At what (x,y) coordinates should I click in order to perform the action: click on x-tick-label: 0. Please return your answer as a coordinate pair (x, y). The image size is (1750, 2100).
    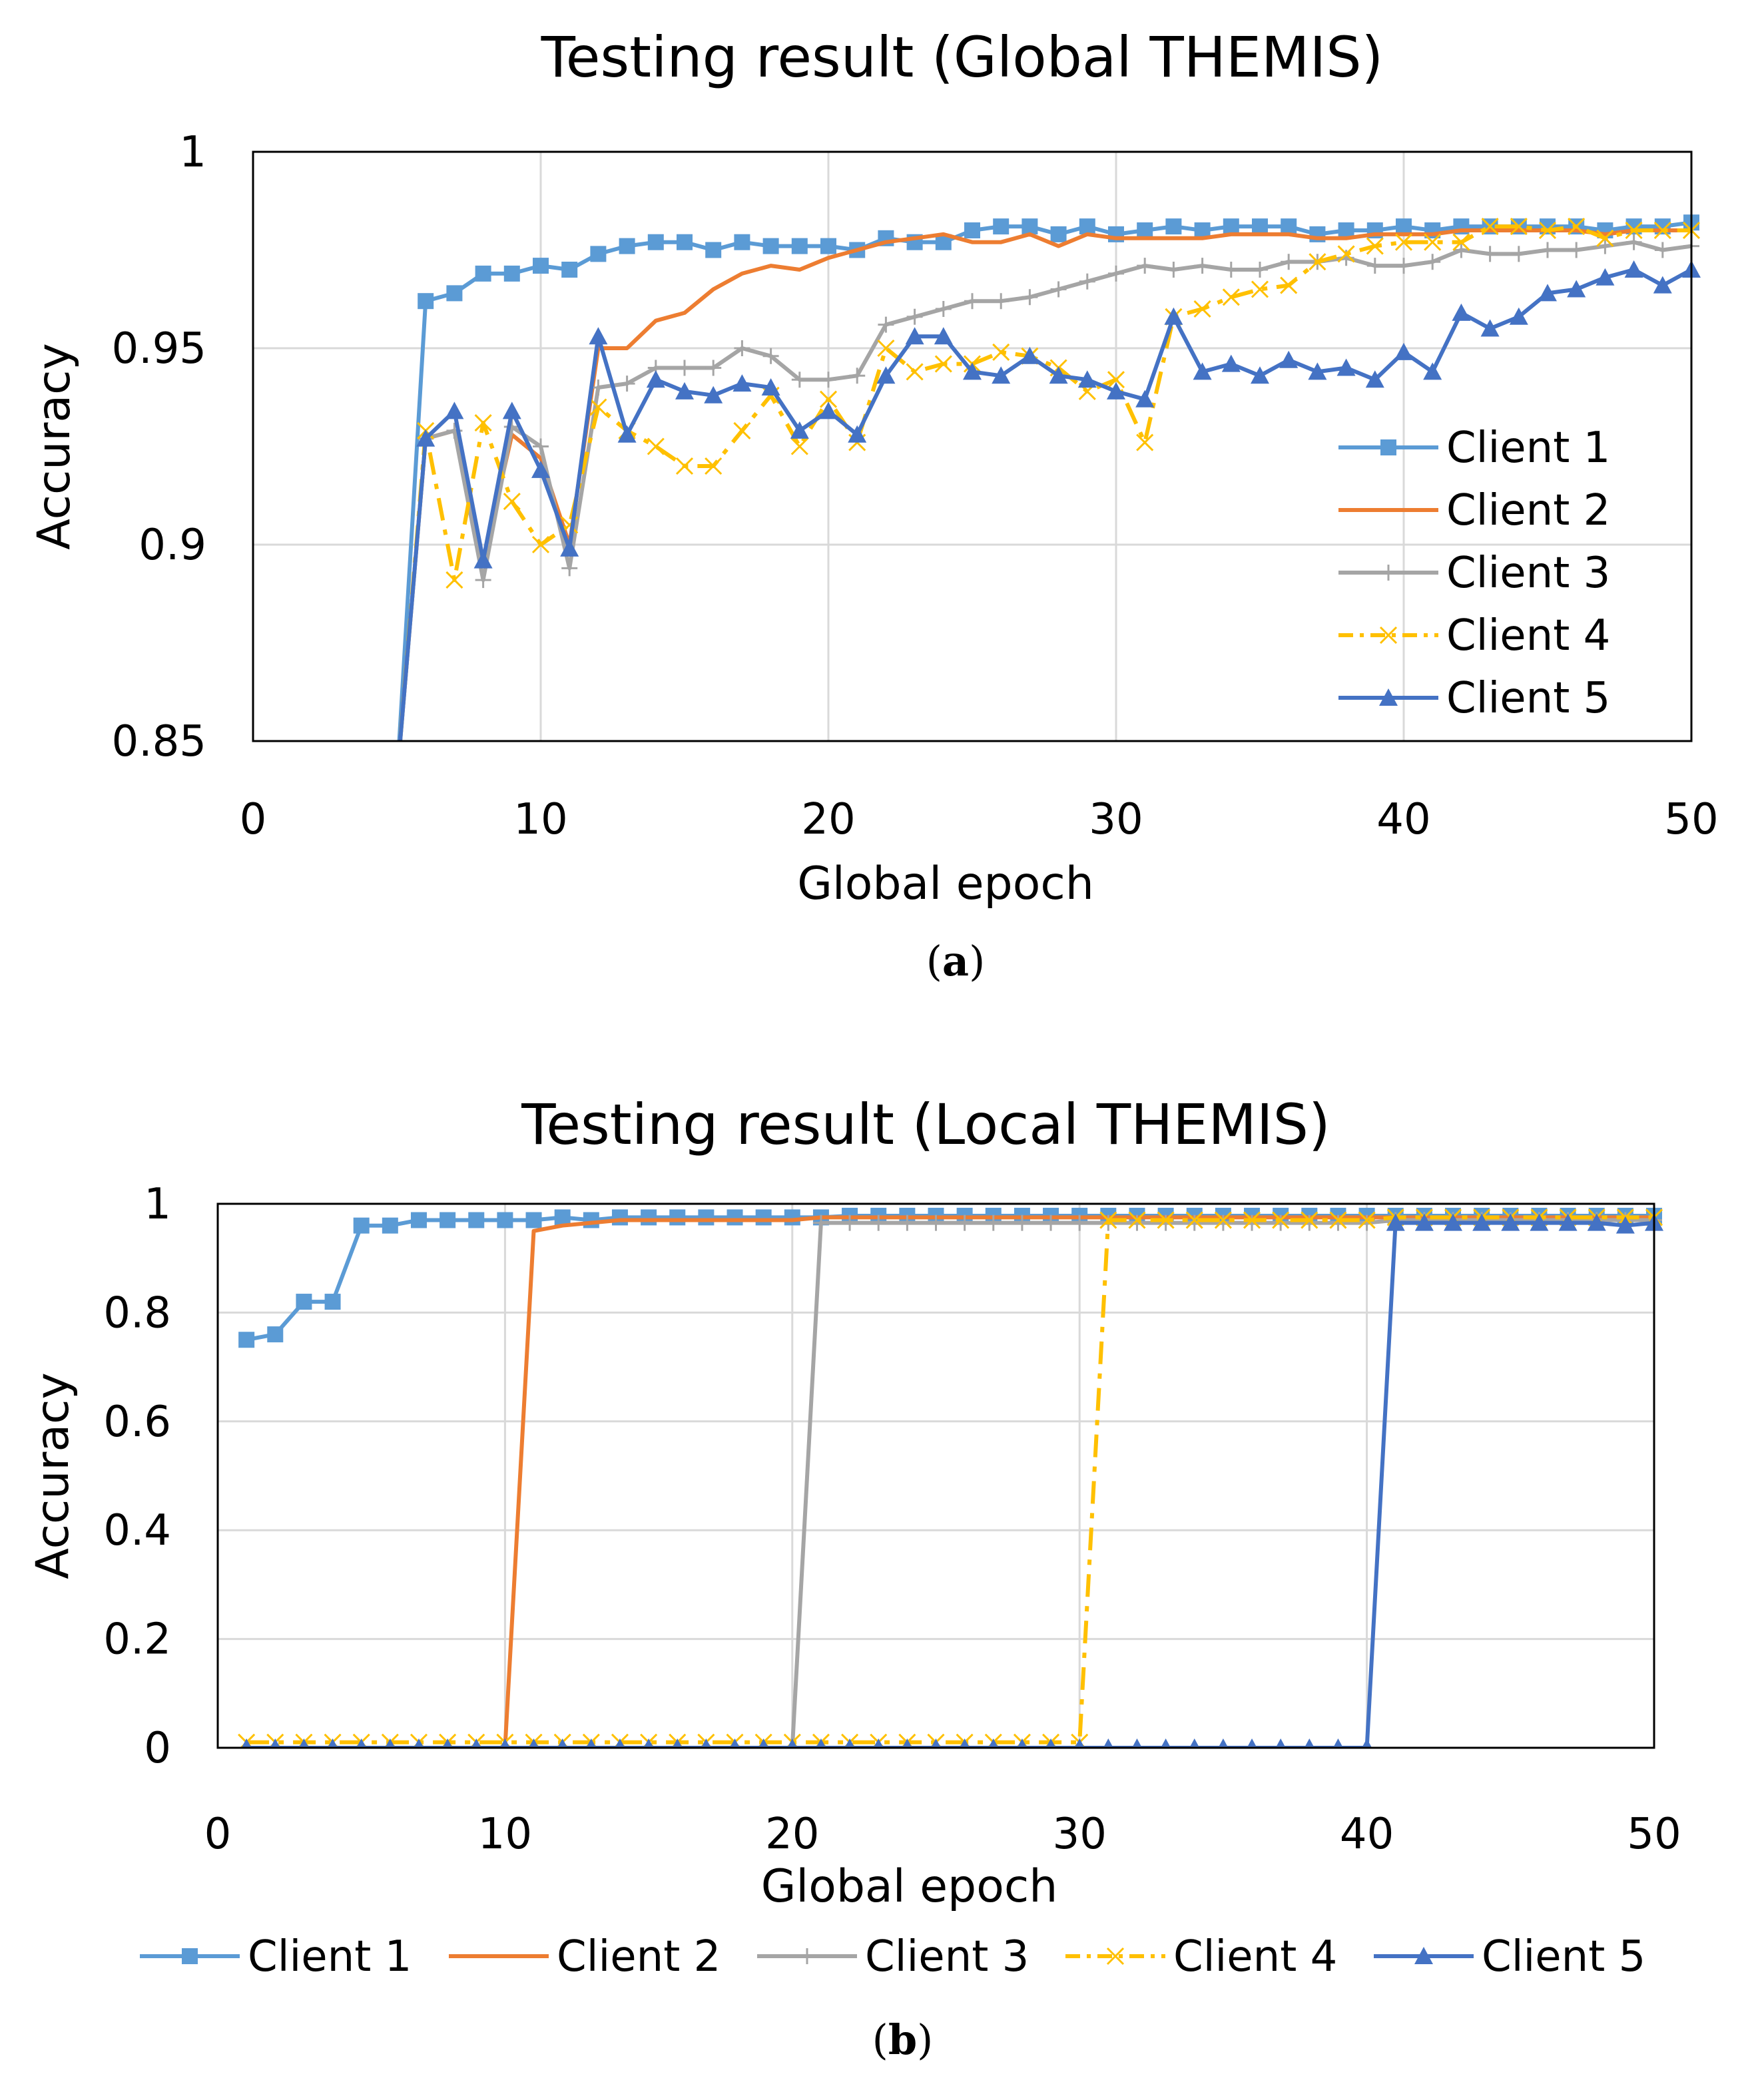
    Looking at the image, I should click on (218, 1834).